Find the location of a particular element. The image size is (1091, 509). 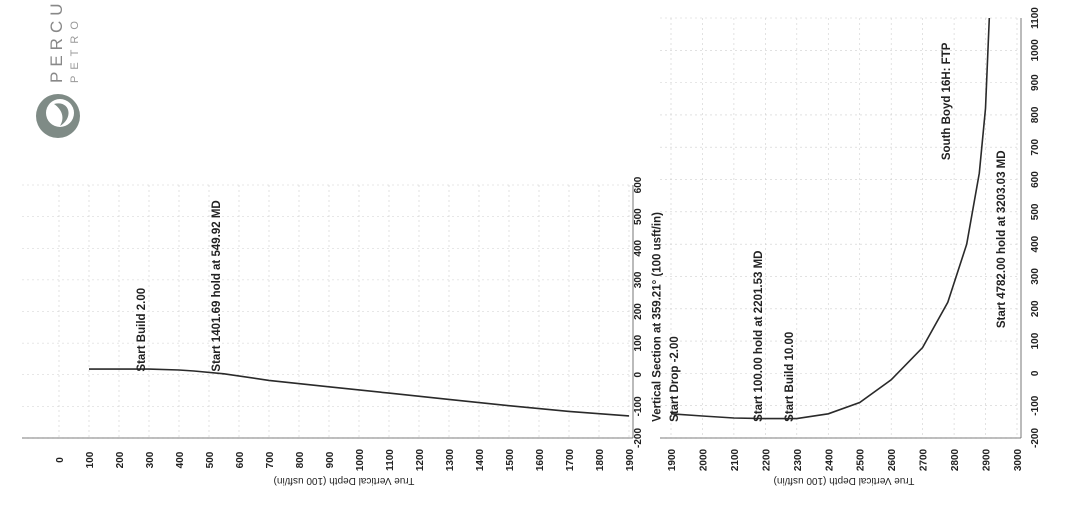

x-tick-label: 2000 is located at coordinates (703, 459).